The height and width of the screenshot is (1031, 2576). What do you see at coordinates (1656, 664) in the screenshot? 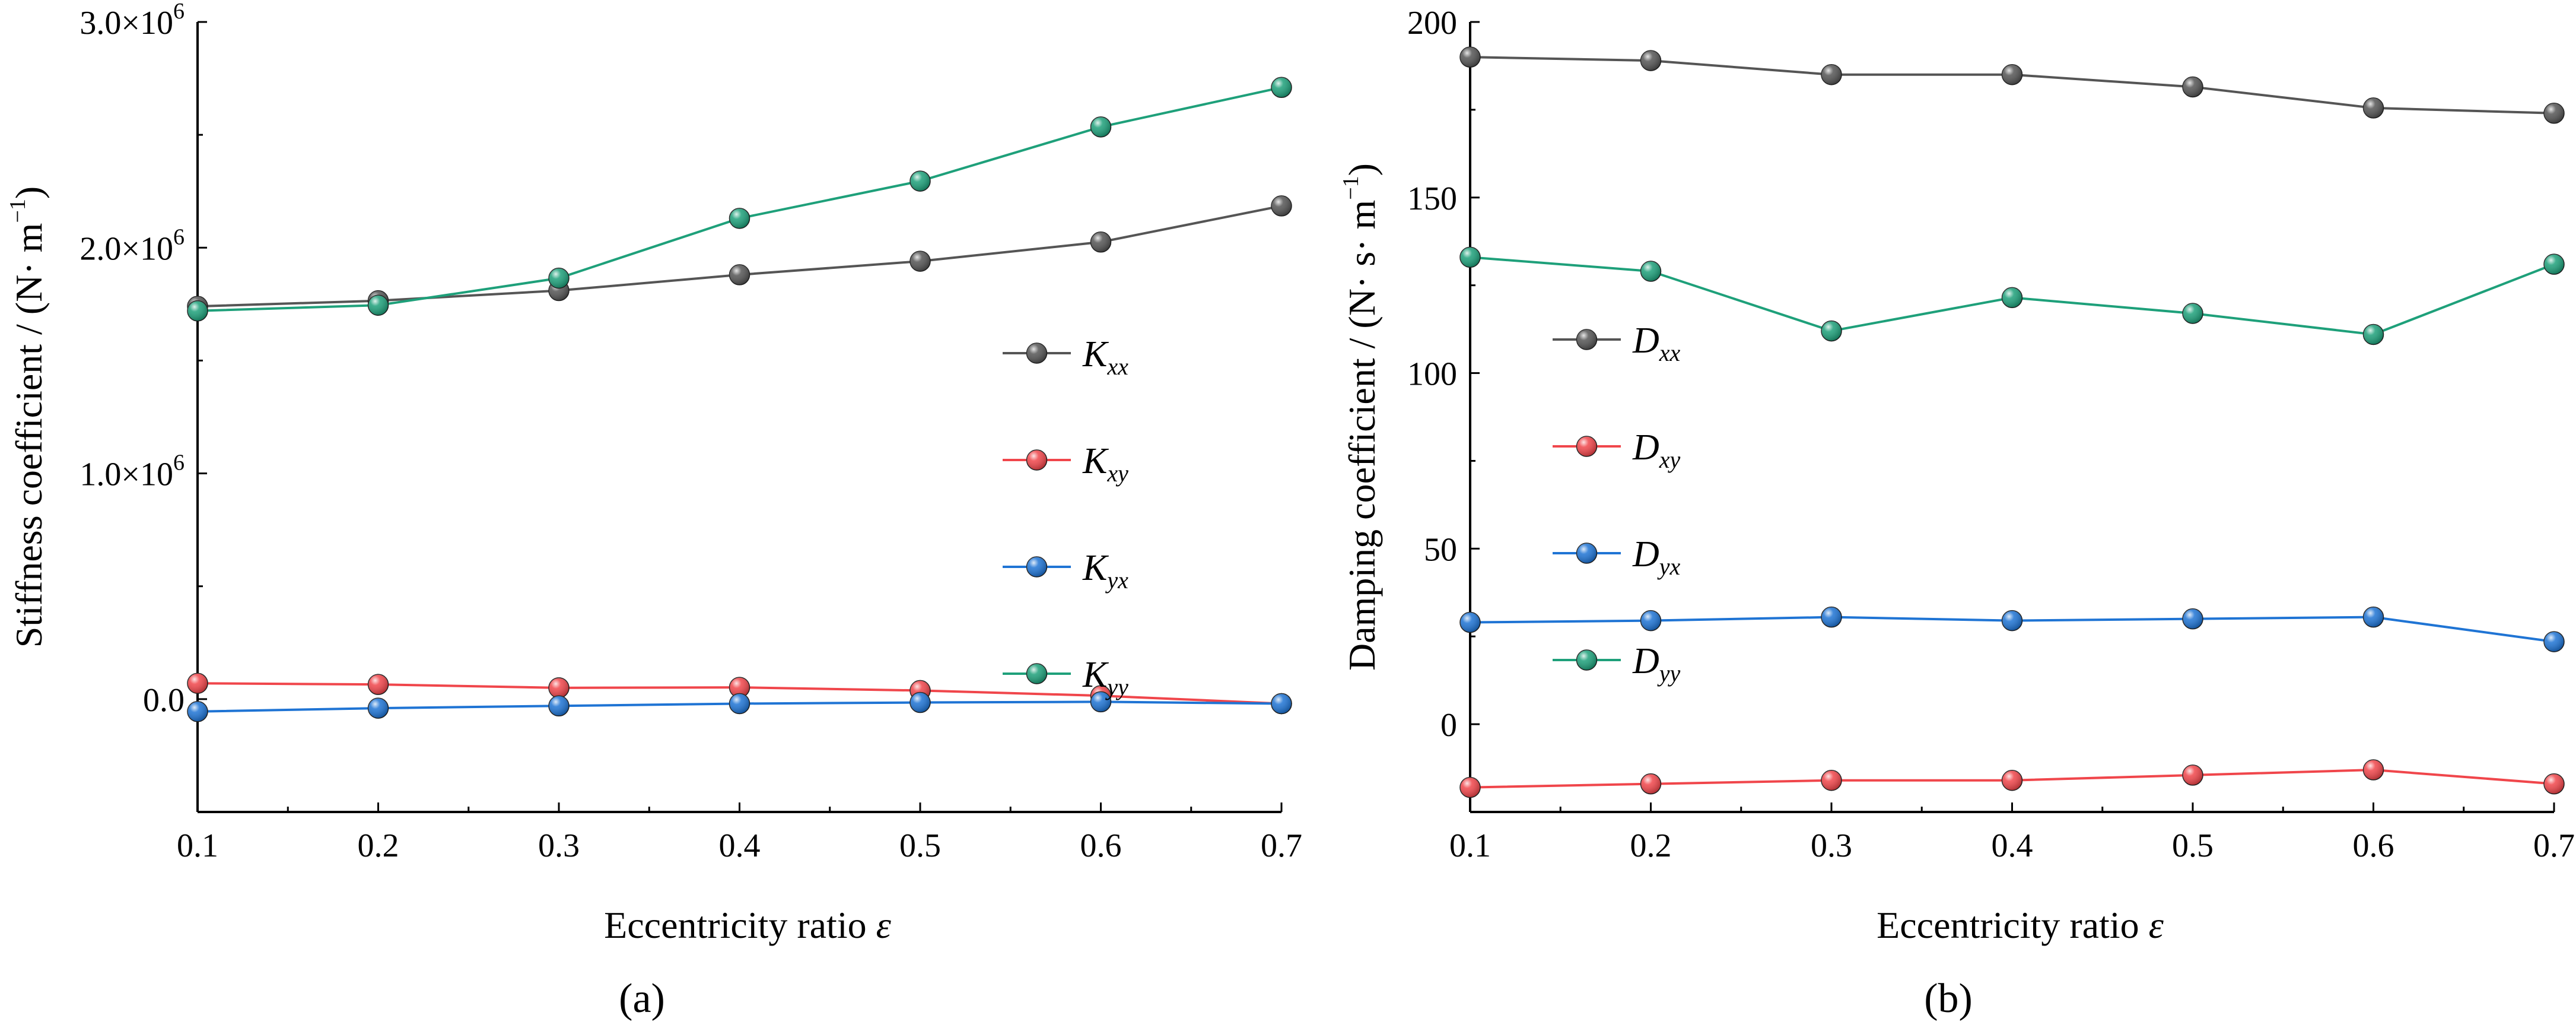
I see `legend-label-dyy: Dyy` at bounding box center [1656, 664].